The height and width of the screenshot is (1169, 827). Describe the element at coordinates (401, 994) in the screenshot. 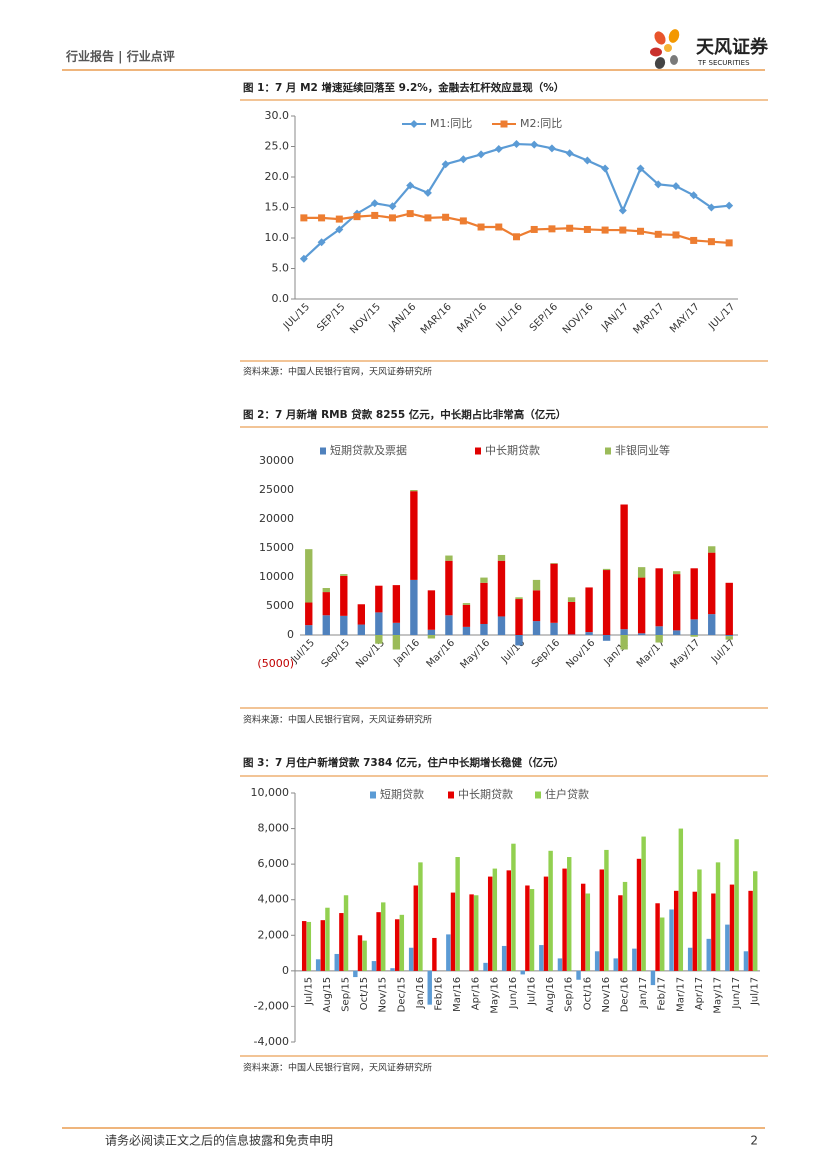

I see `x-tick-label: Dec/15` at that location.